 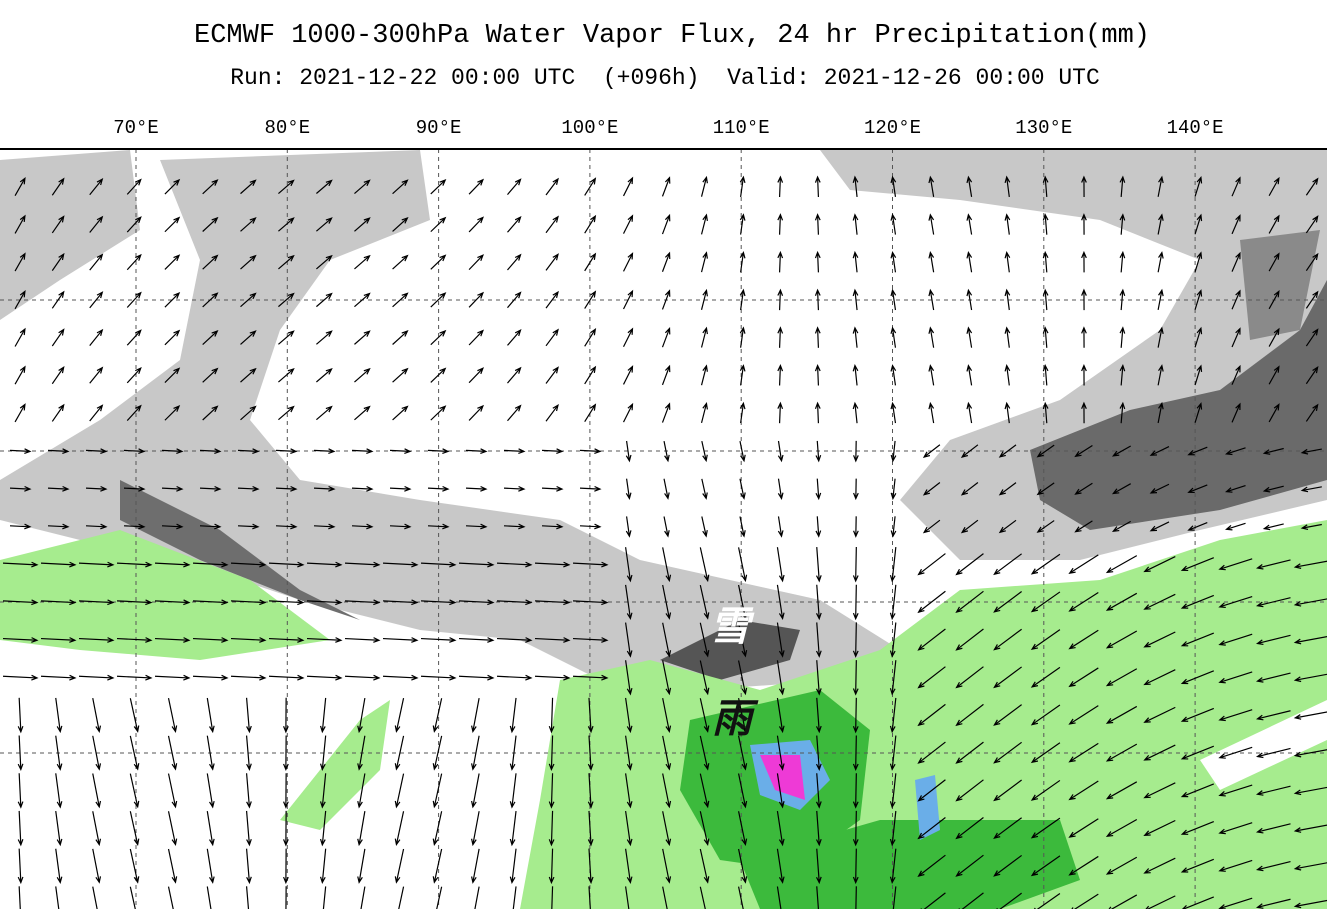 I want to click on rain, so click(x=335, y=765).